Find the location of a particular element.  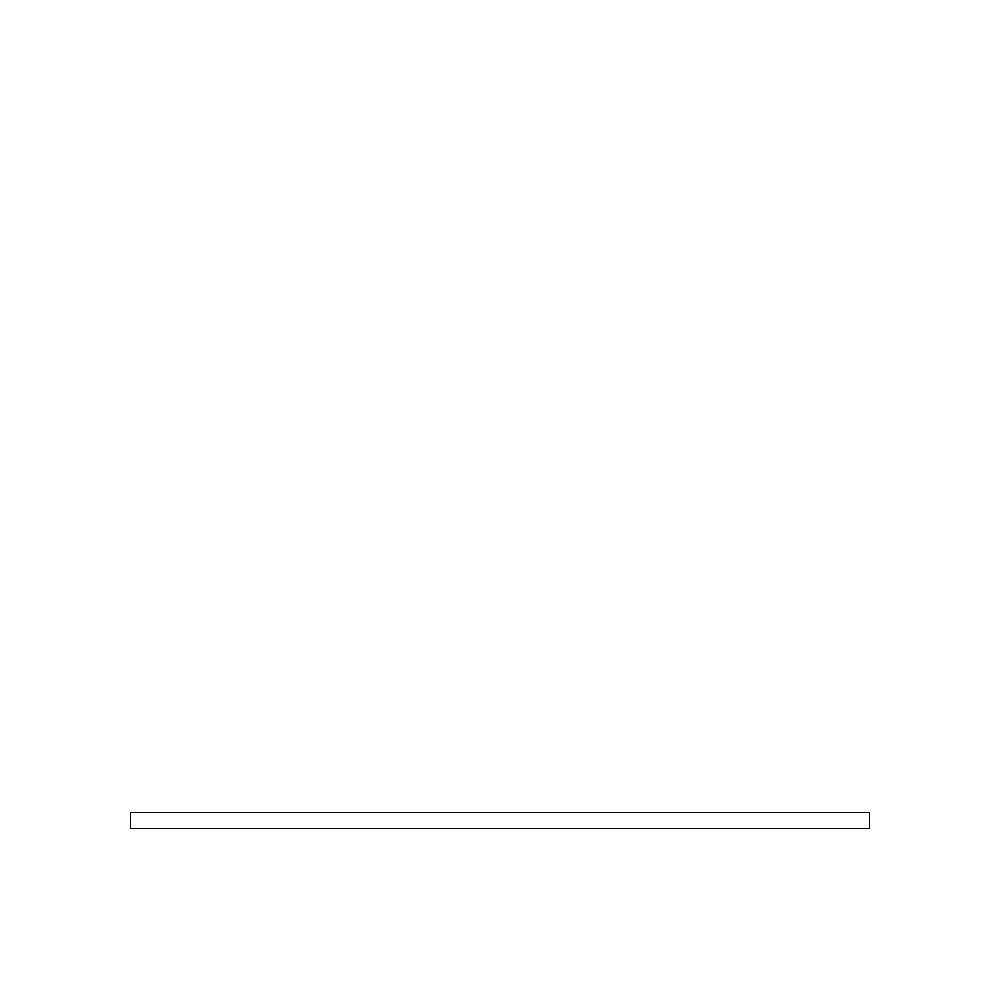

colorbar is located at coordinates (500, 833).